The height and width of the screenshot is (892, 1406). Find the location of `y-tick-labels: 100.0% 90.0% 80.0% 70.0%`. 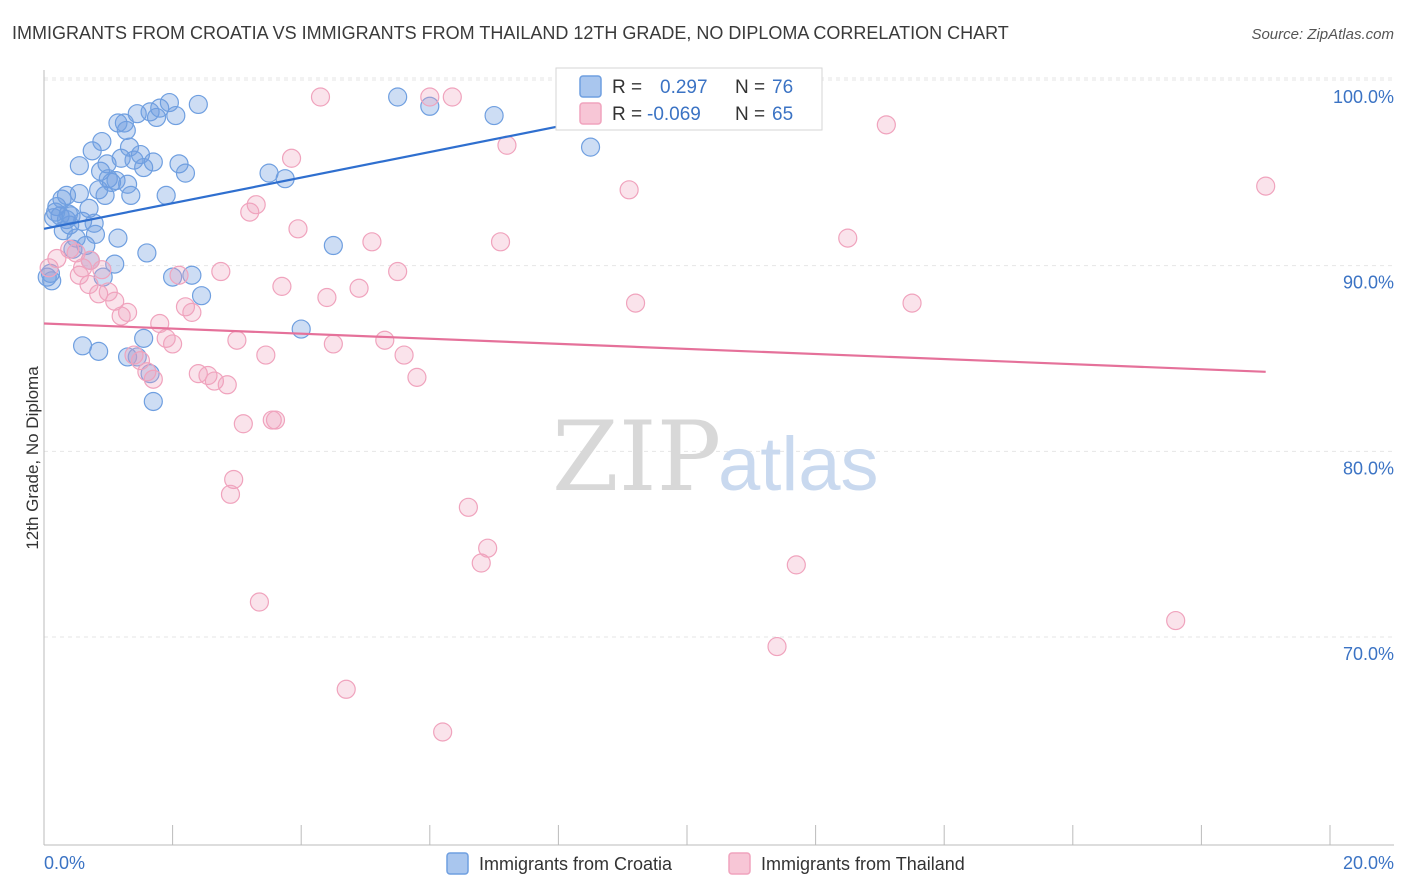

y-tick-labels: 100.0% 90.0% 80.0% 70.0% is located at coordinates (1363, 375).